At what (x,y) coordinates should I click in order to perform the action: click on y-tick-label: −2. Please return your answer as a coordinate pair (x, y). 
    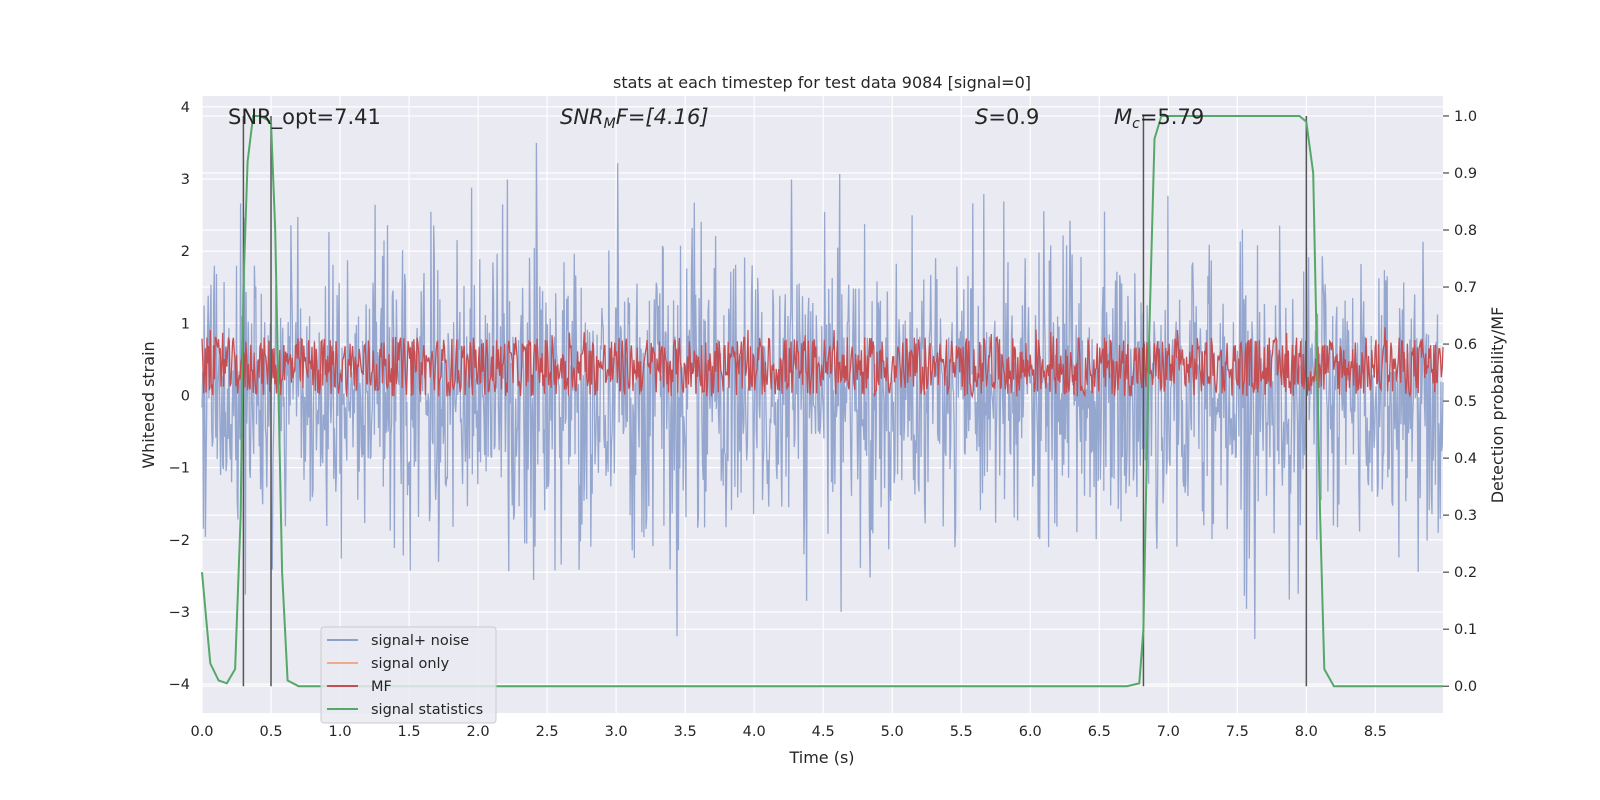
    Looking at the image, I should click on (179, 541).